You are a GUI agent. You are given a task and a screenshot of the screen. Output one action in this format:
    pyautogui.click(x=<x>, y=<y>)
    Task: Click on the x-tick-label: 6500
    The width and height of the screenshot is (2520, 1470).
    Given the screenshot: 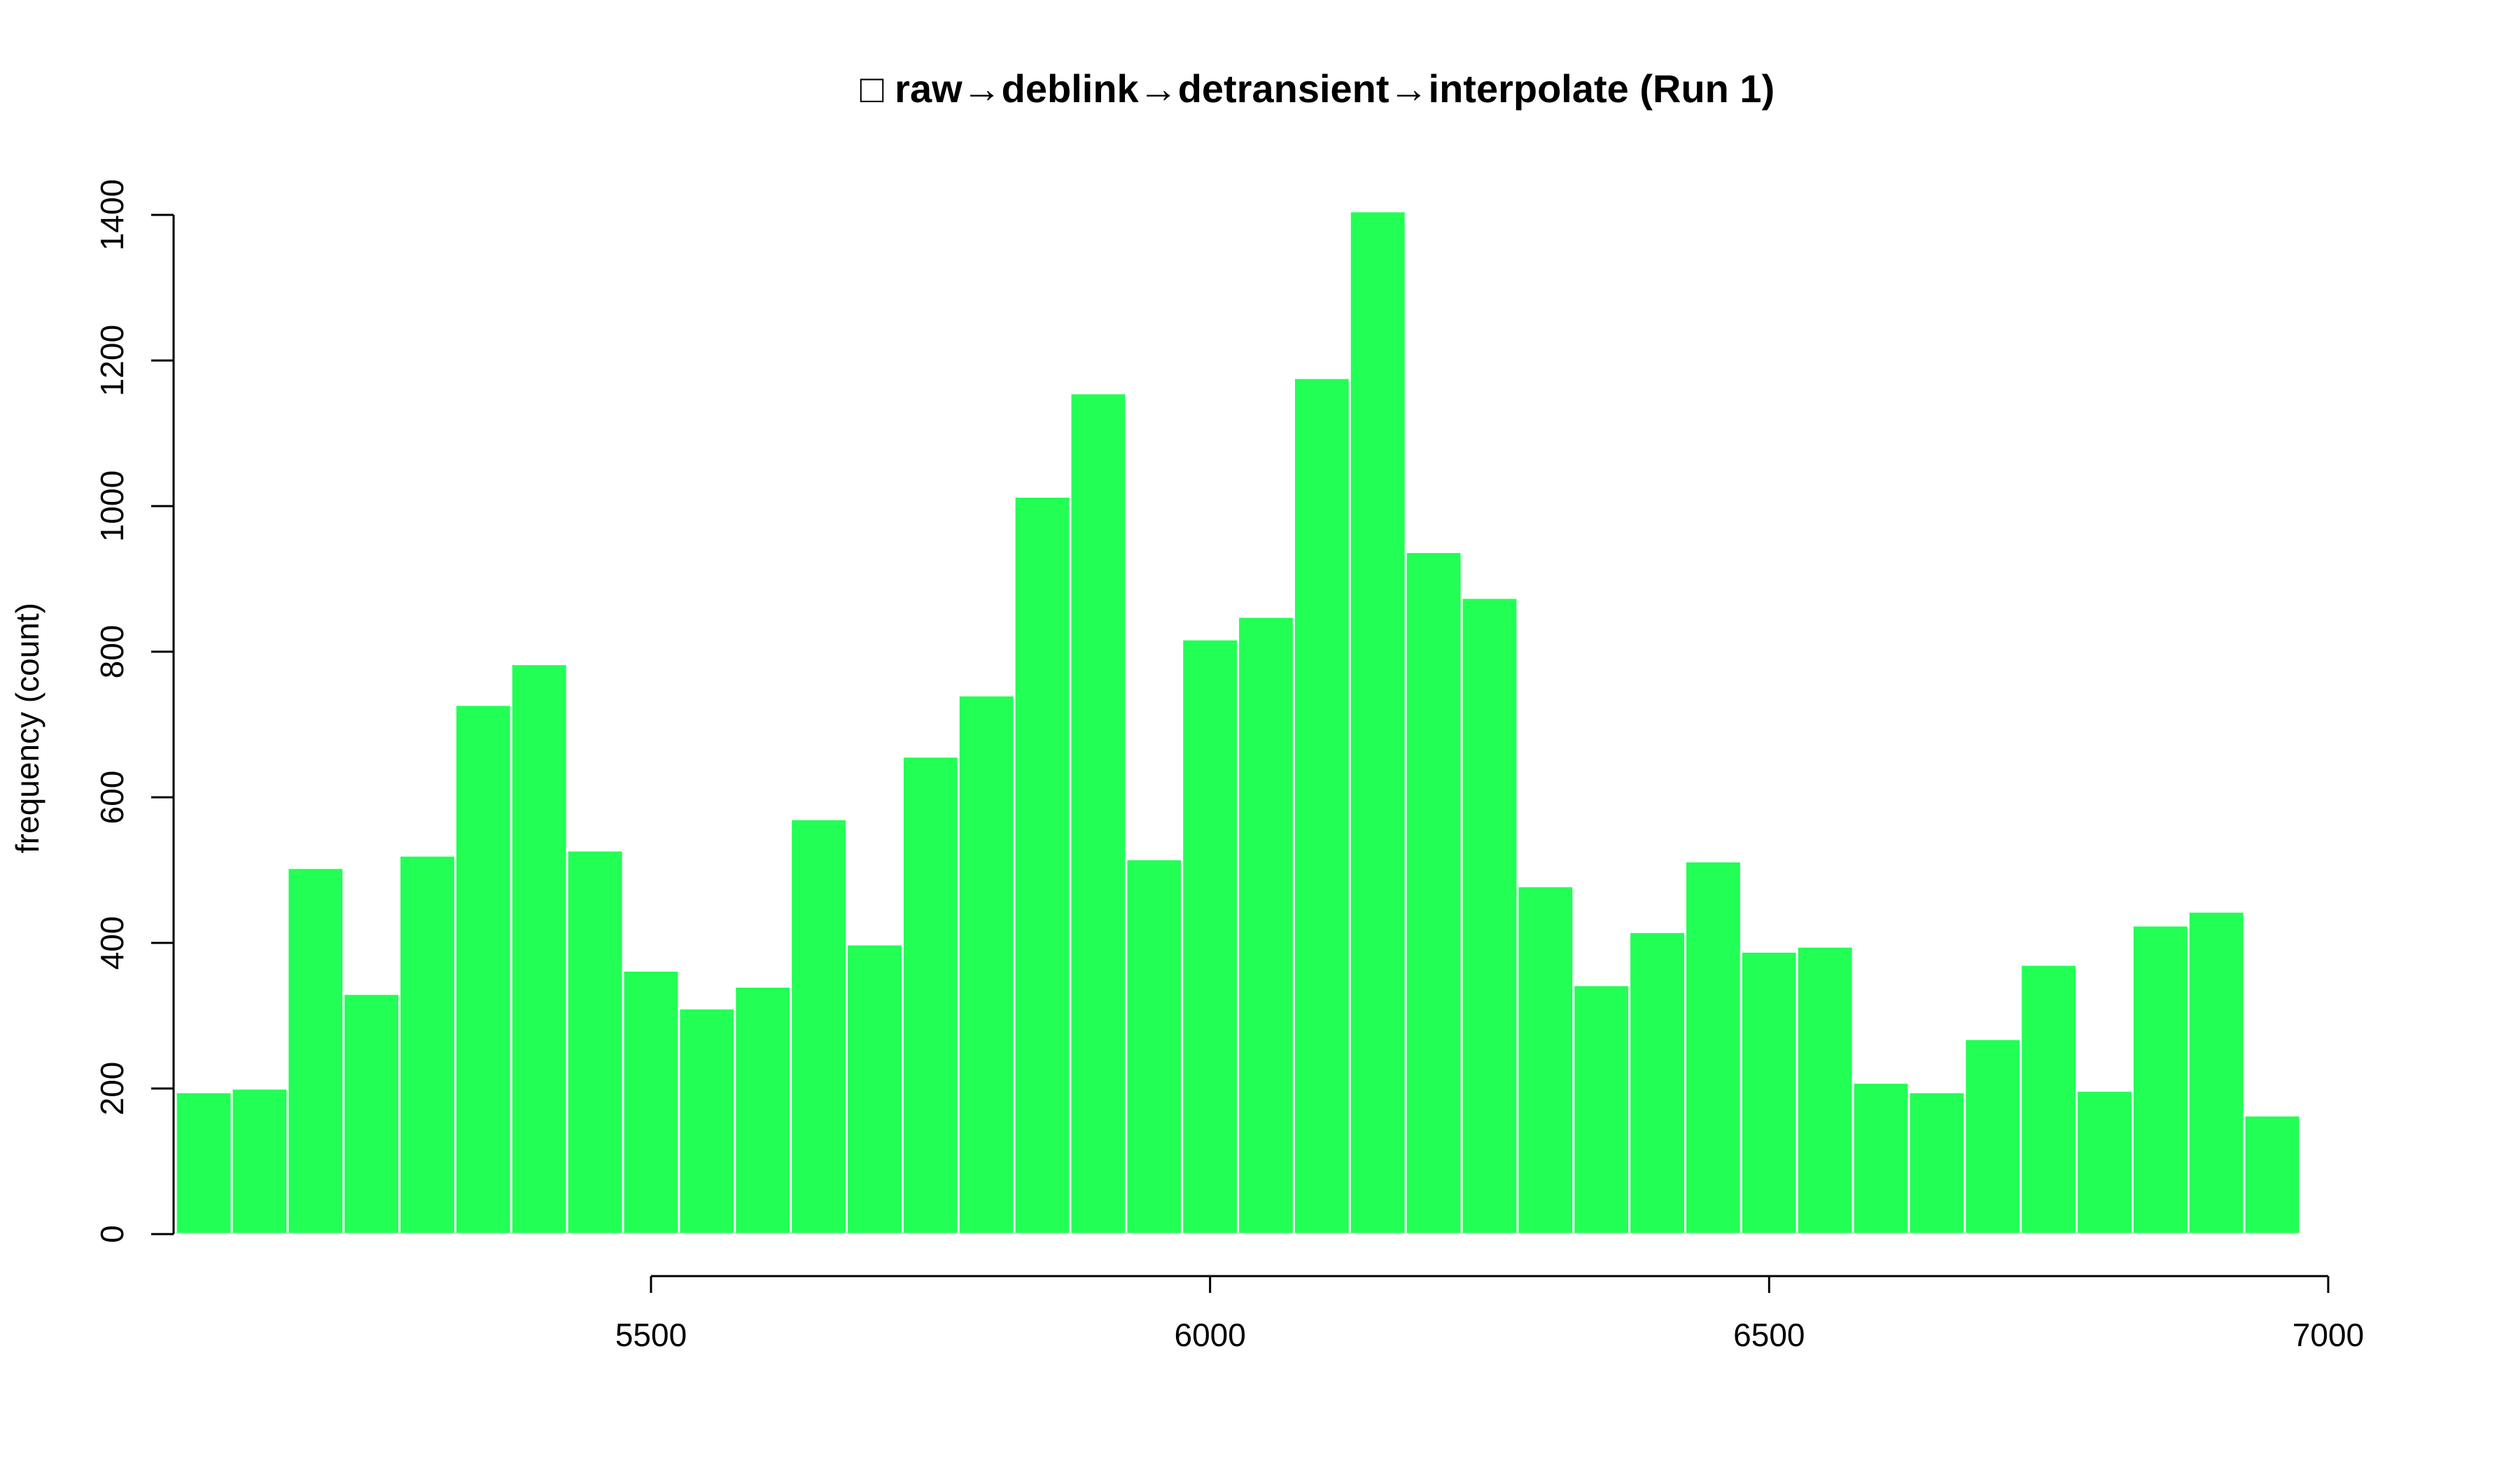 What is the action you would take?
    pyautogui.click(x=1769, y=1335)
    